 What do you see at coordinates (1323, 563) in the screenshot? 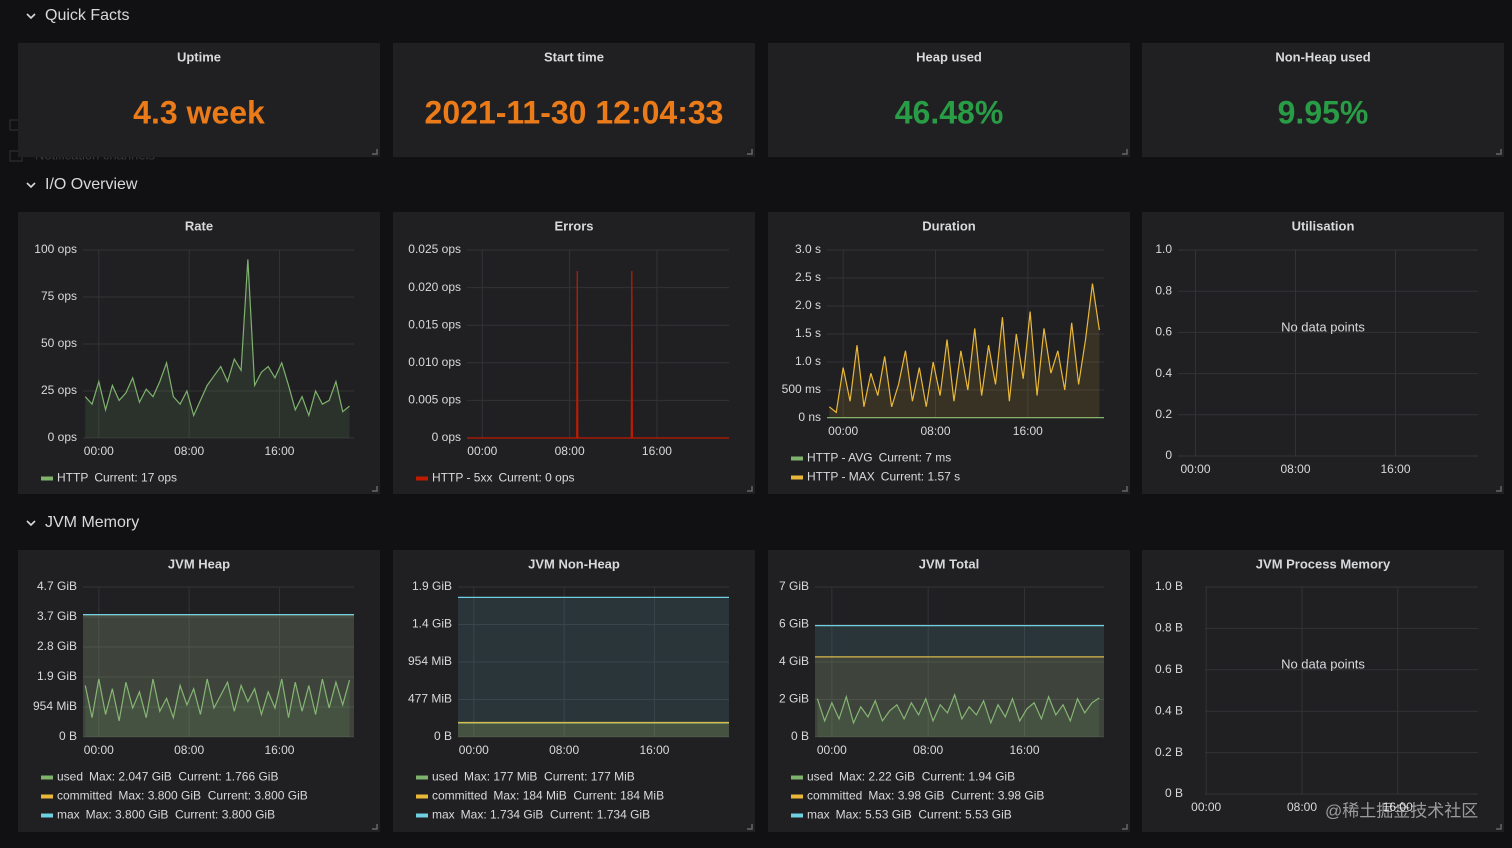
I see `panel-title: JVM Process Memory` at bounding box center [1323, 563].